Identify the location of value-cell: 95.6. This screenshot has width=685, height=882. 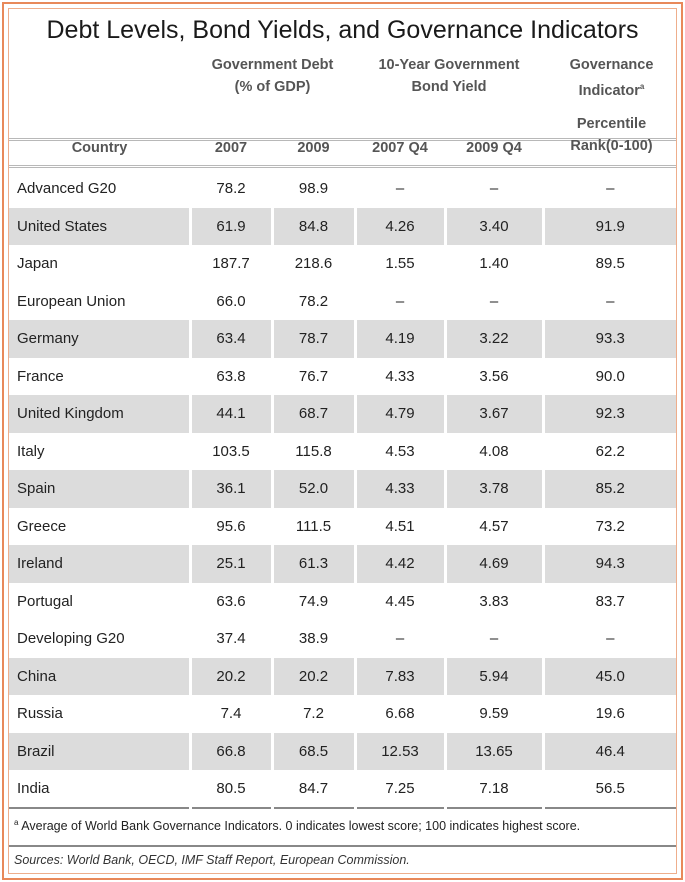
(230, 526).